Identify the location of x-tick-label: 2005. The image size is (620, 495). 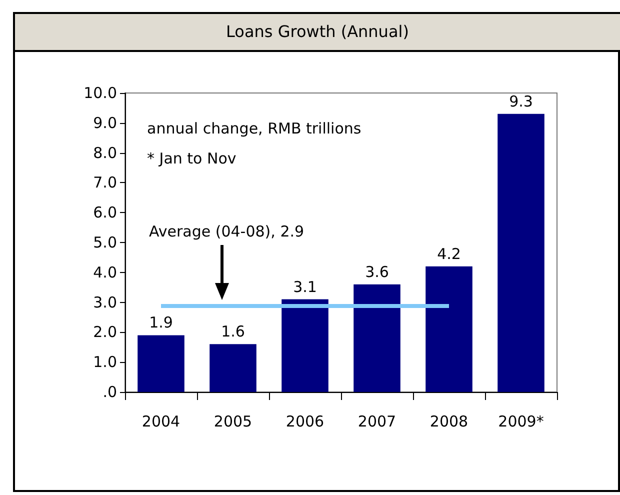
(233, 421).